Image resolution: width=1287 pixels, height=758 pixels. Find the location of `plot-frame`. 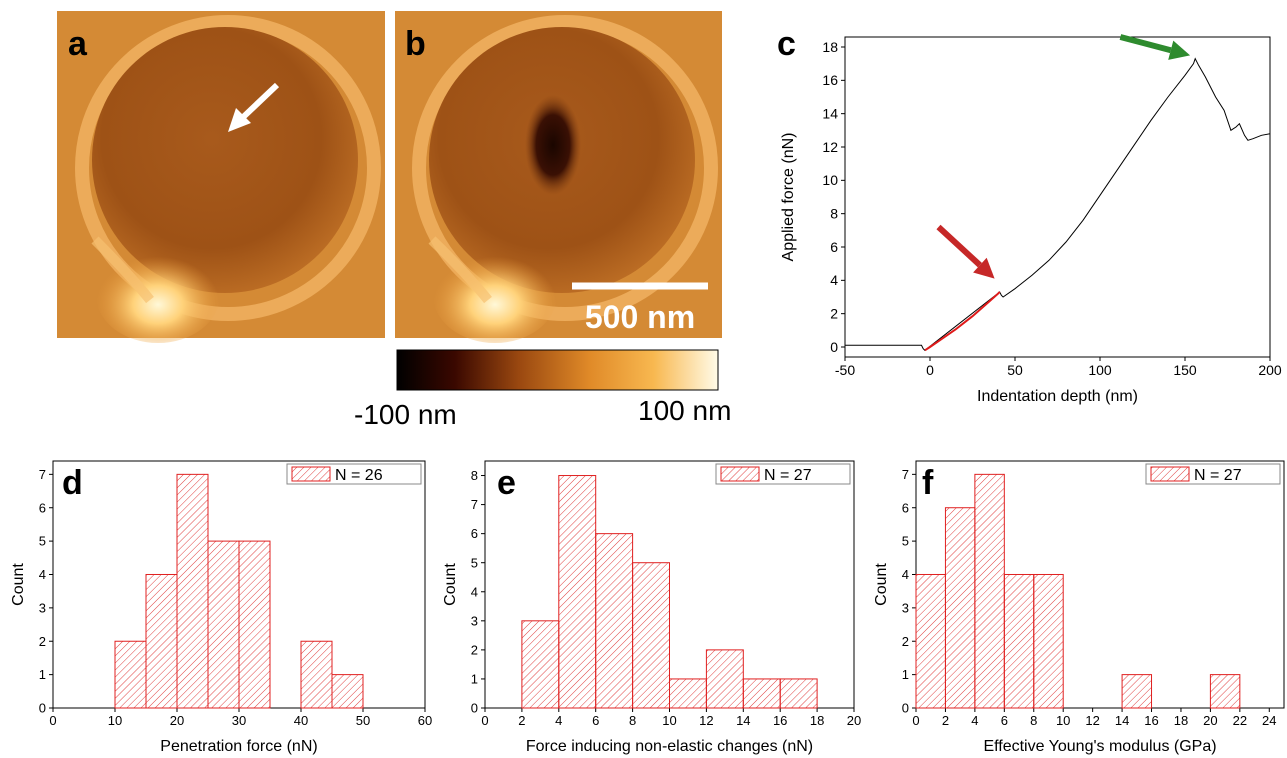

plot-frame is located at coordinates (1057, 197).